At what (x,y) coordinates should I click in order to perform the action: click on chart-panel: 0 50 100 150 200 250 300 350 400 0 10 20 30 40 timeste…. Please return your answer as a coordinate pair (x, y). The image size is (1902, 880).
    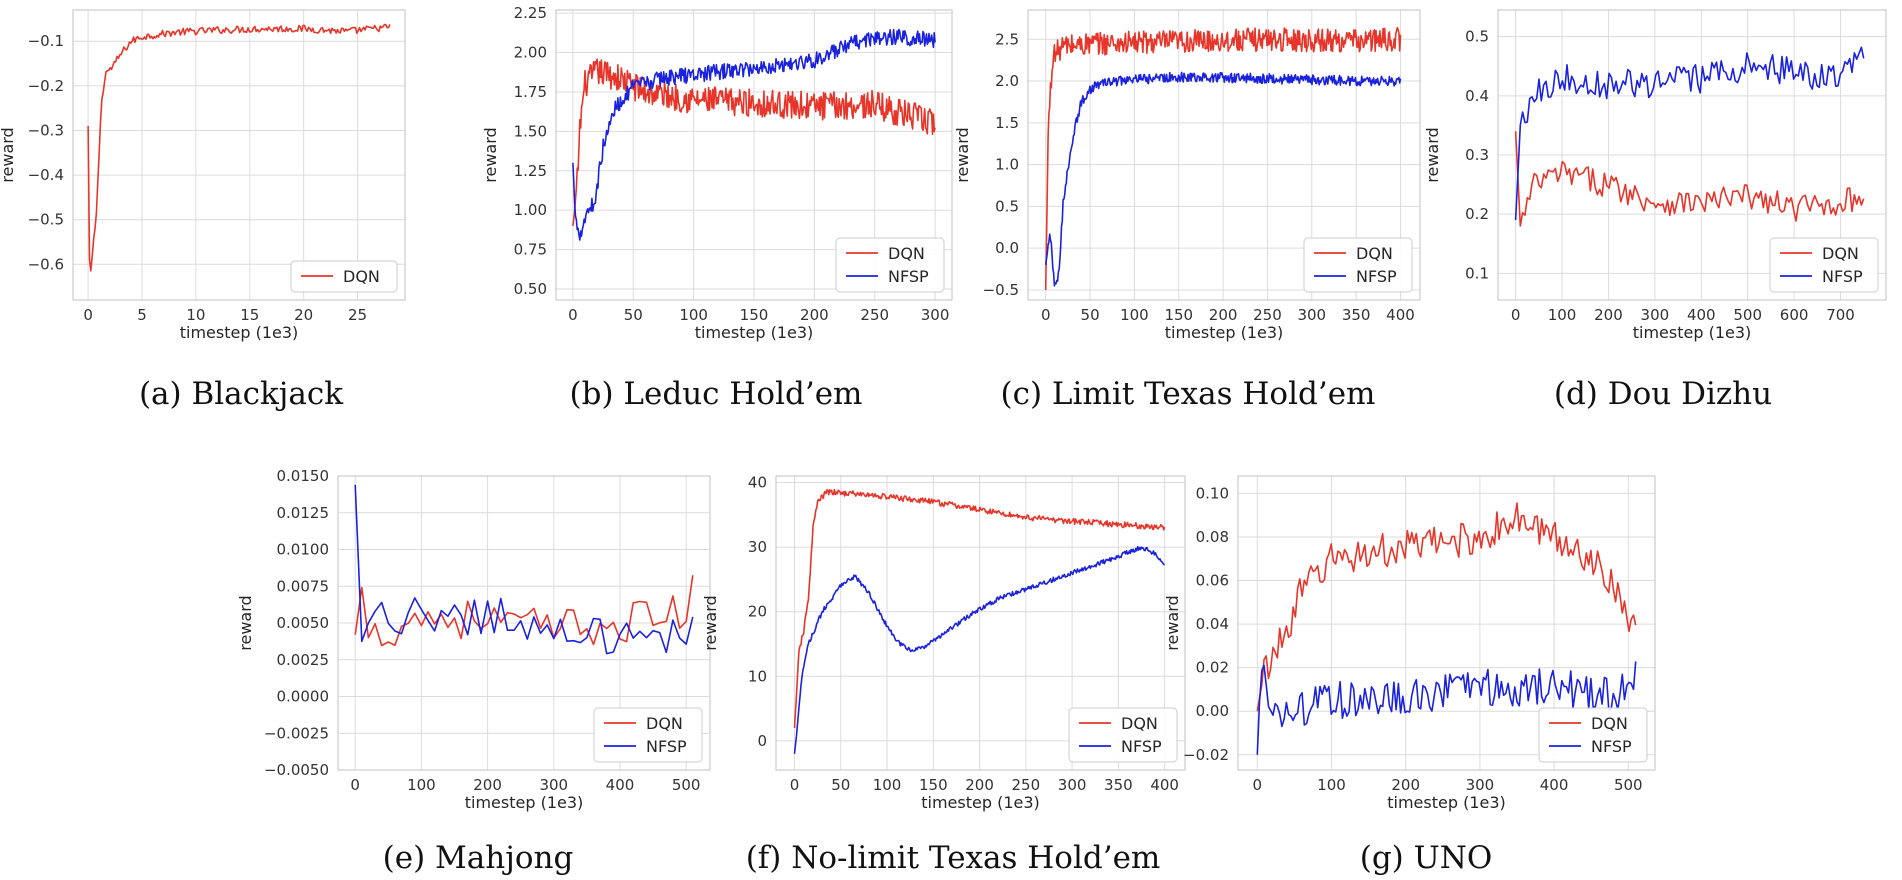
    Looking at the image, I should click on (943, 642).